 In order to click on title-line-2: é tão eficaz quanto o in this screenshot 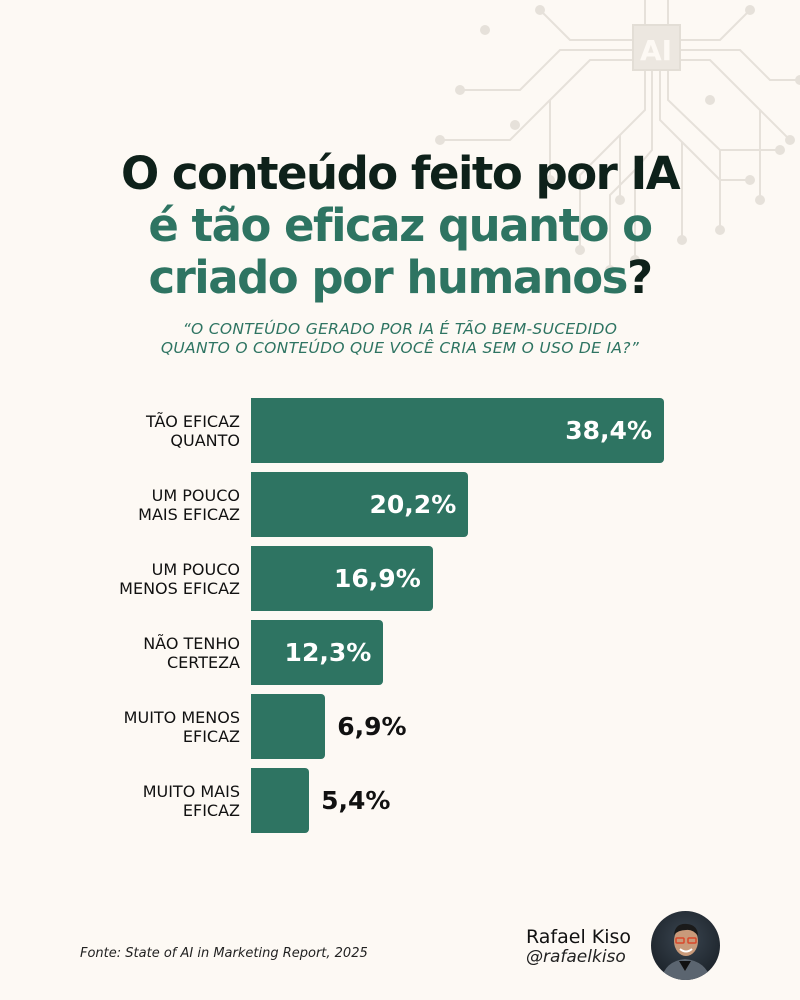, I will do `click(400, 225)`.